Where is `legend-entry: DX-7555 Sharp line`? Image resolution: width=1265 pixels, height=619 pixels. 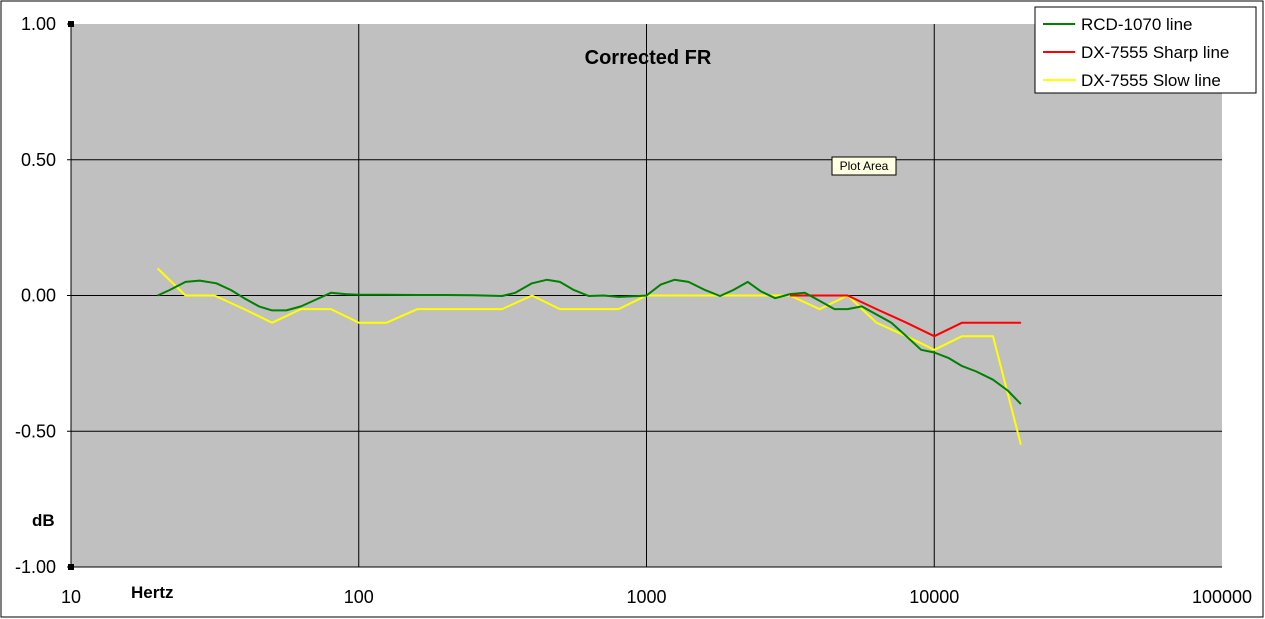 legend-entry: DX-7555 Sharp line is located at coordinates (1155, 52).